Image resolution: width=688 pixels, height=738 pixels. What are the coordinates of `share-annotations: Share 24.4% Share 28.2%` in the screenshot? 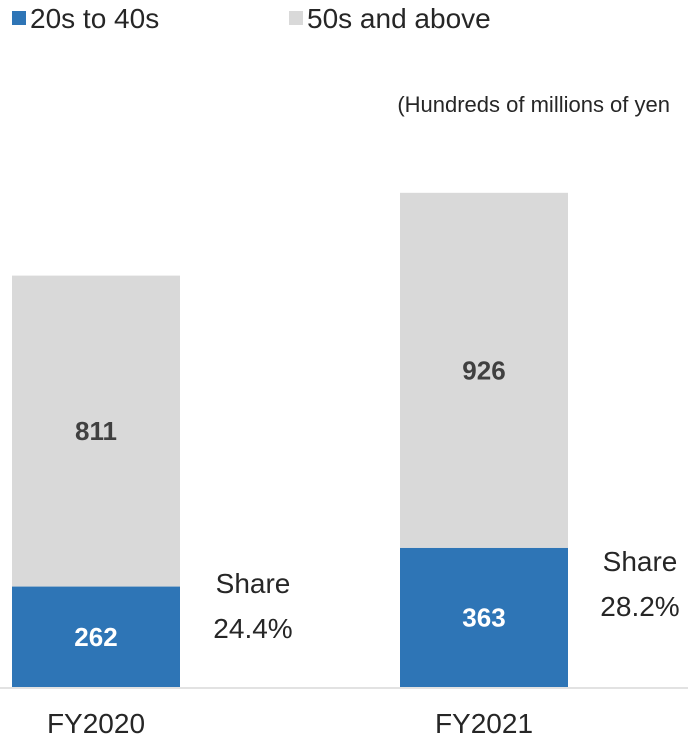 It's located at (446, 595).